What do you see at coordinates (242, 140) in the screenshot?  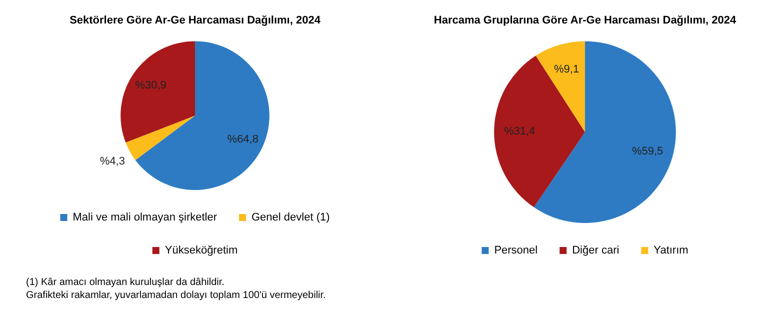 I see `data-label: %64,8` at bounding box center [242, 140].